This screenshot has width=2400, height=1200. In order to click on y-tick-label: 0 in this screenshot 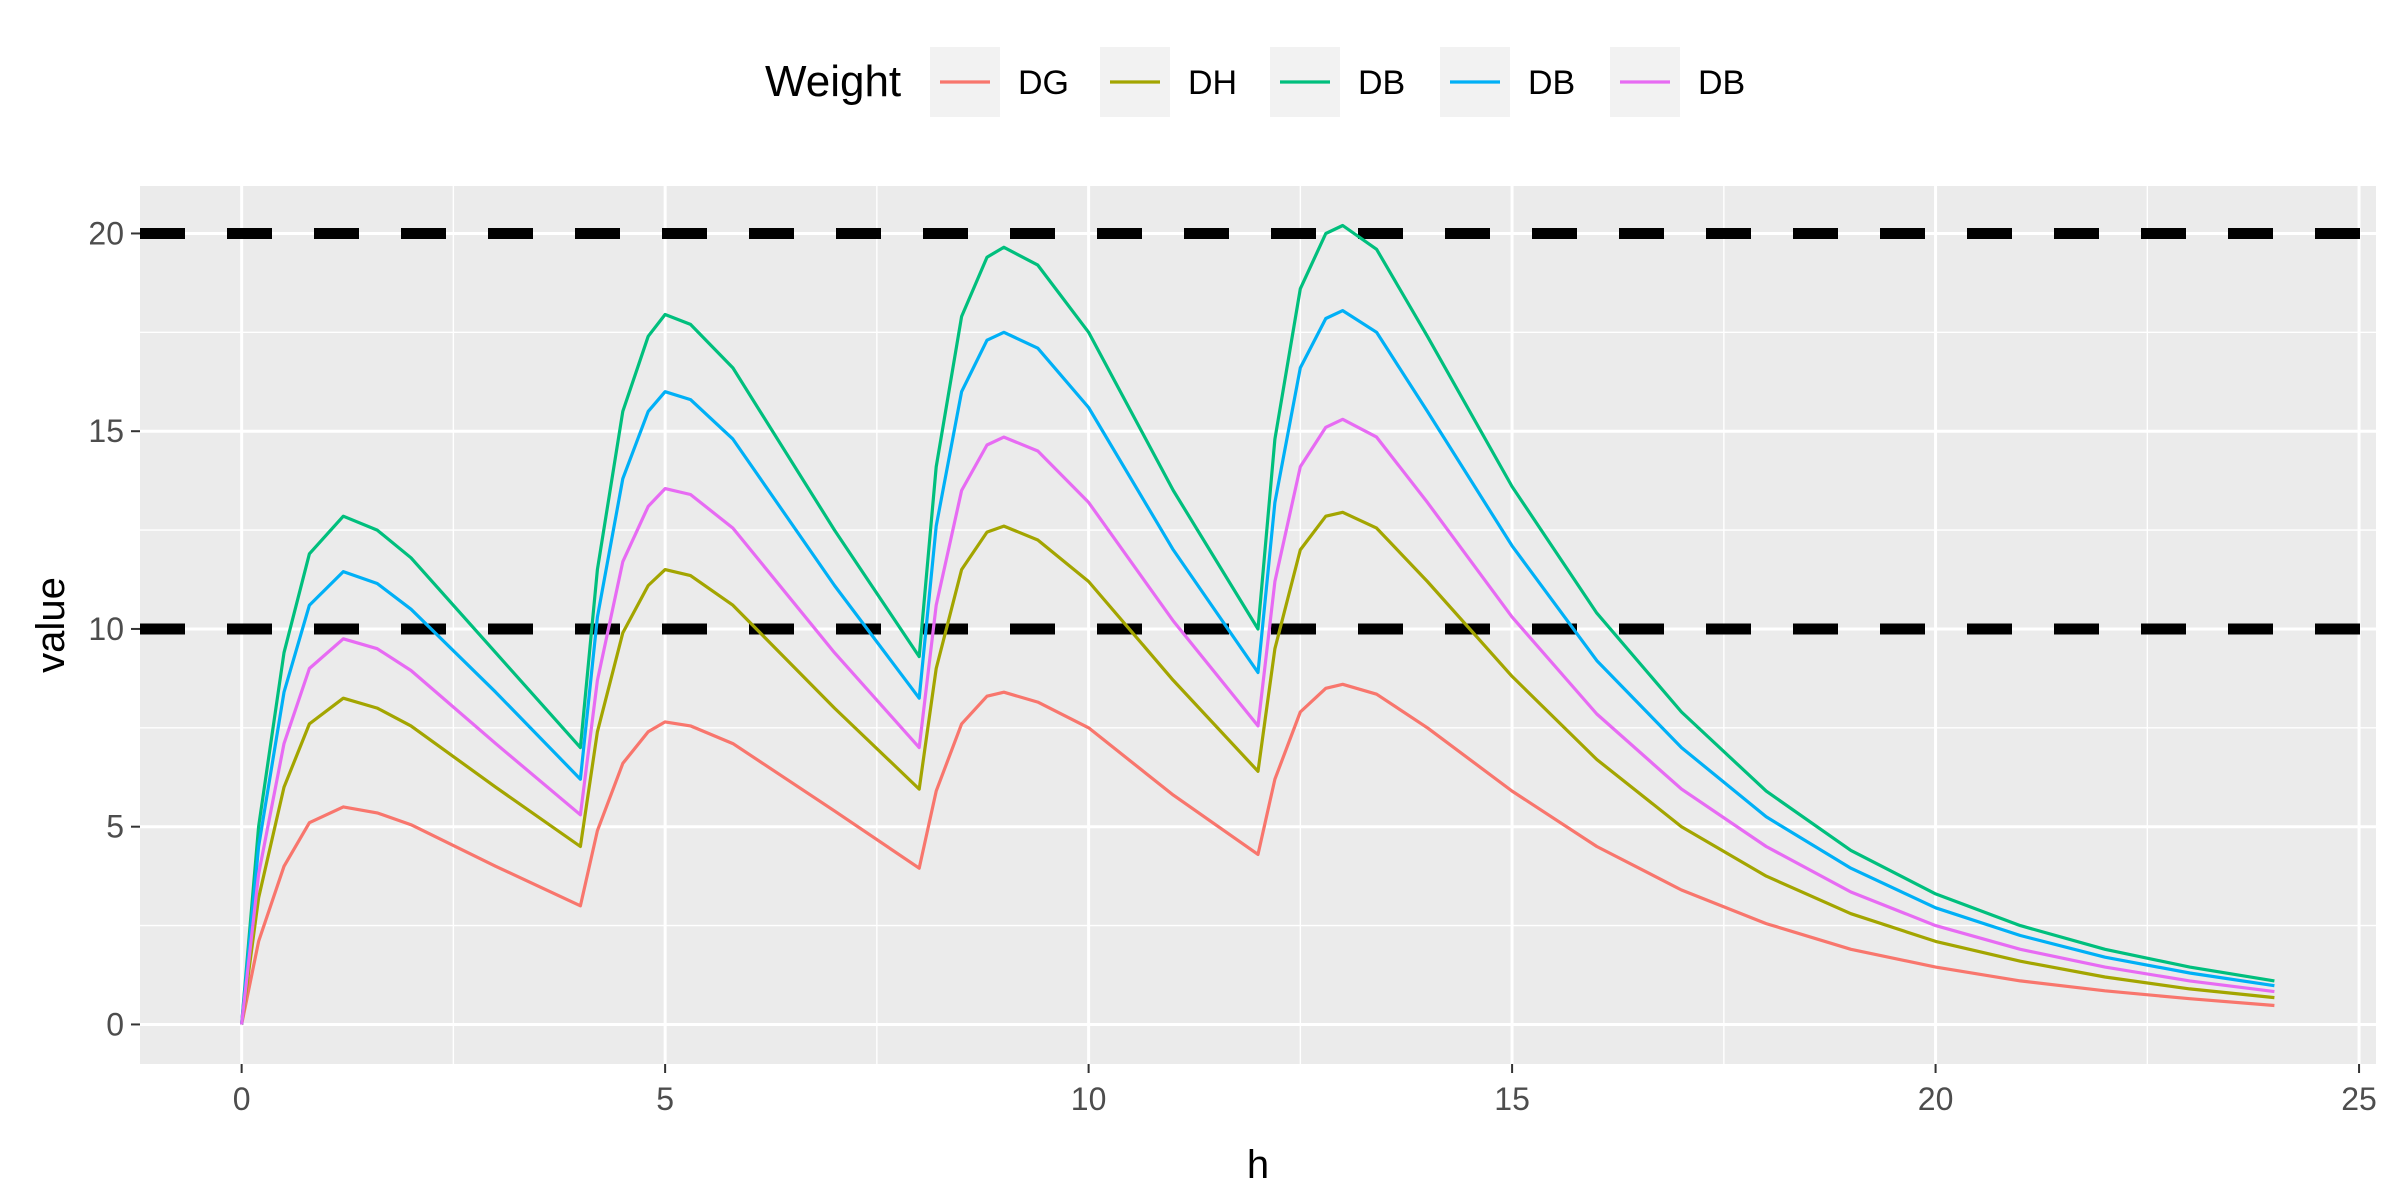, I will do `click(115, 1024)`.